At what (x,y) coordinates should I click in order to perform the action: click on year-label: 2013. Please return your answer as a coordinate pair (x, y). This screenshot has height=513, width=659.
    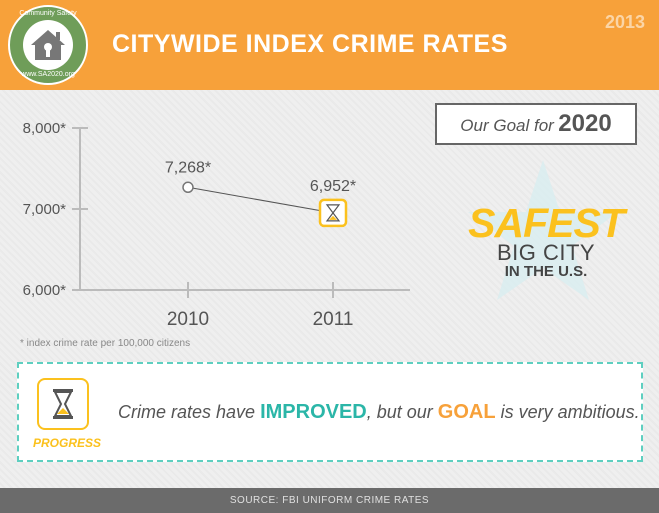
    Looking at the image, I should click on (624, 22).